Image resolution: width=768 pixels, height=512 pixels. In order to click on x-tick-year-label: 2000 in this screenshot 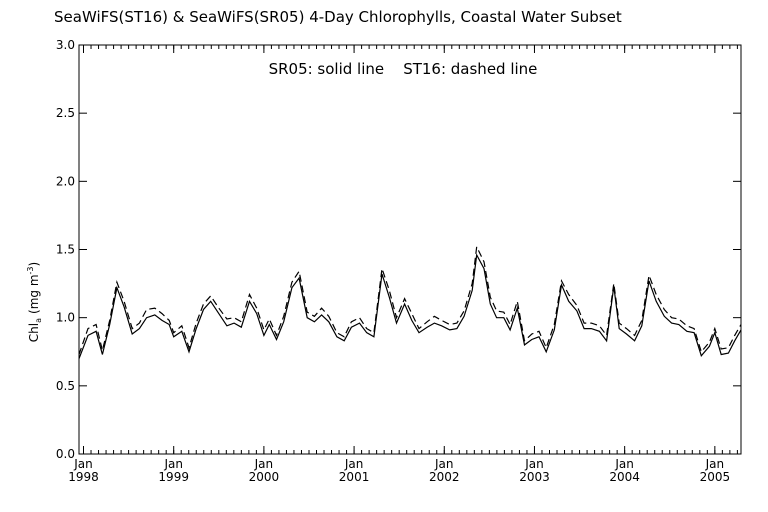, I will do `click(264, 477)`.